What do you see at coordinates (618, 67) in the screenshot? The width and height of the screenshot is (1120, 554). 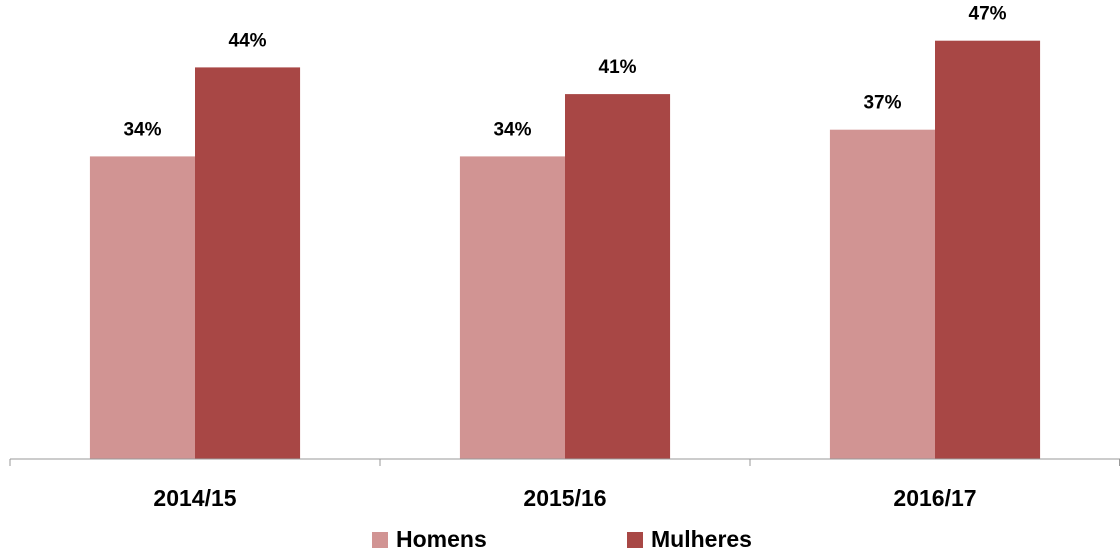 I see `data-label: 41%` at bounding box center [618, 67].